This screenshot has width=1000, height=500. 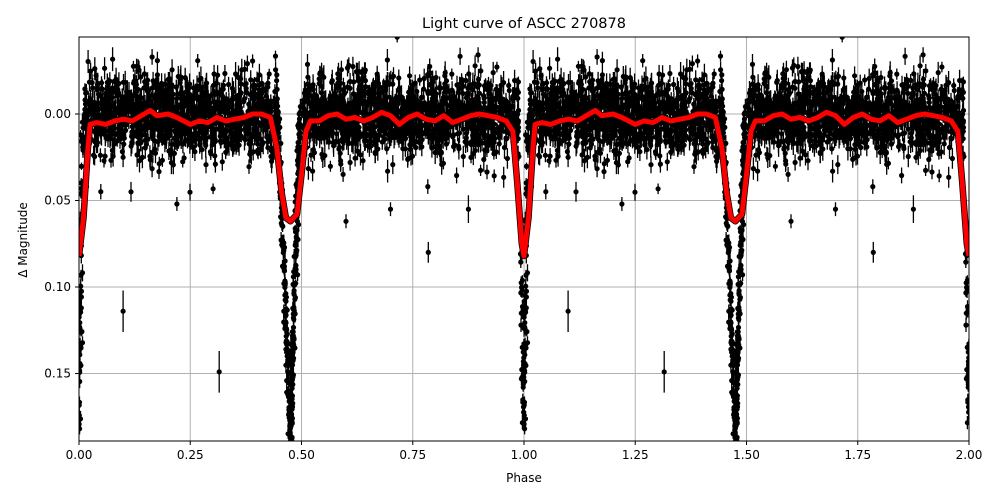 I want to click on x-axis-ticks: 0.00 0.25 0.50 0.75 1.00 1.25 1.50 1.75 2.00, so click(x=524, y=451).